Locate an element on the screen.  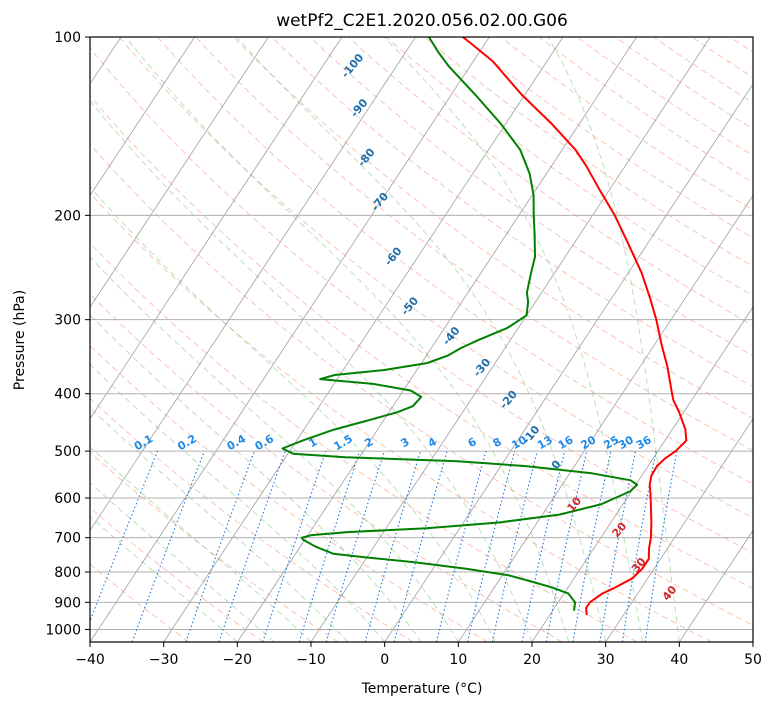
y-tick-label: 200 is located at coordinates (67, 216).